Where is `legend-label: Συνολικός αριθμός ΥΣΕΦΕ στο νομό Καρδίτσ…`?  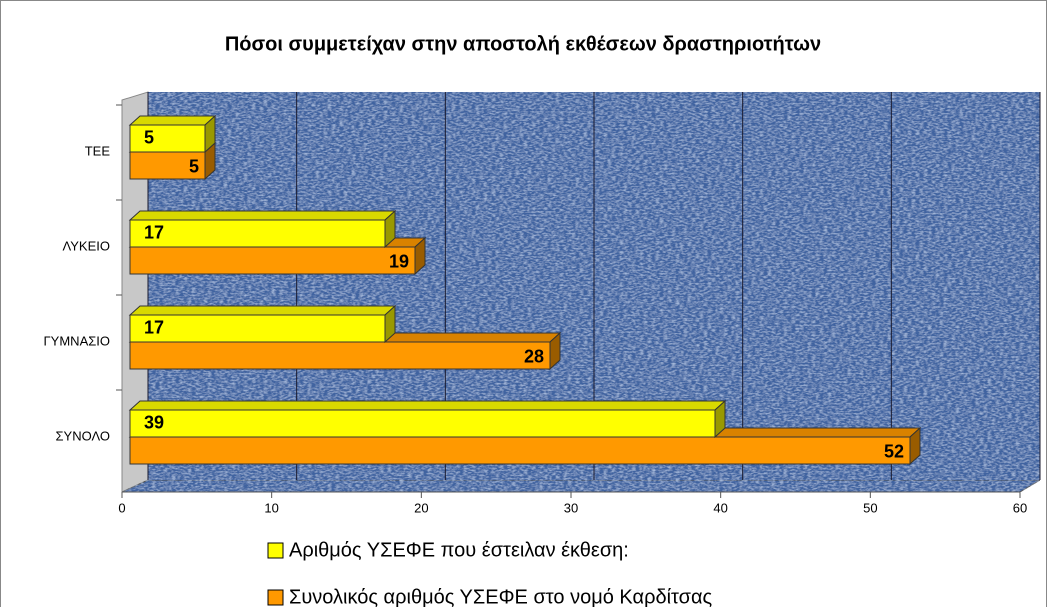
legend-label: Συνολικός αριθμός ΥΣΕΦΕ στο νομό Καρδίτσ… is located at coordinates (501, 596).